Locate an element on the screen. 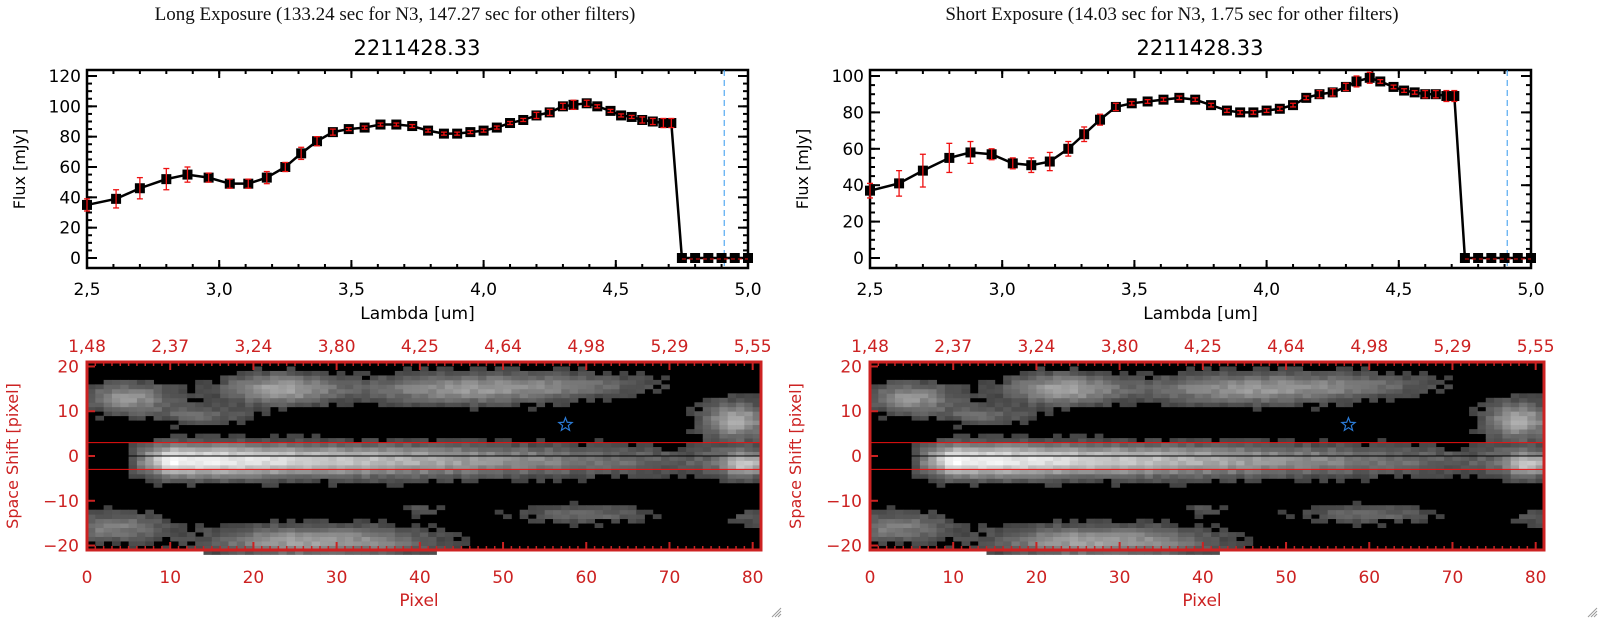 This screenshot has width=1600, height=630. y-tick-label: 100 is located at coordinates (65, 107).